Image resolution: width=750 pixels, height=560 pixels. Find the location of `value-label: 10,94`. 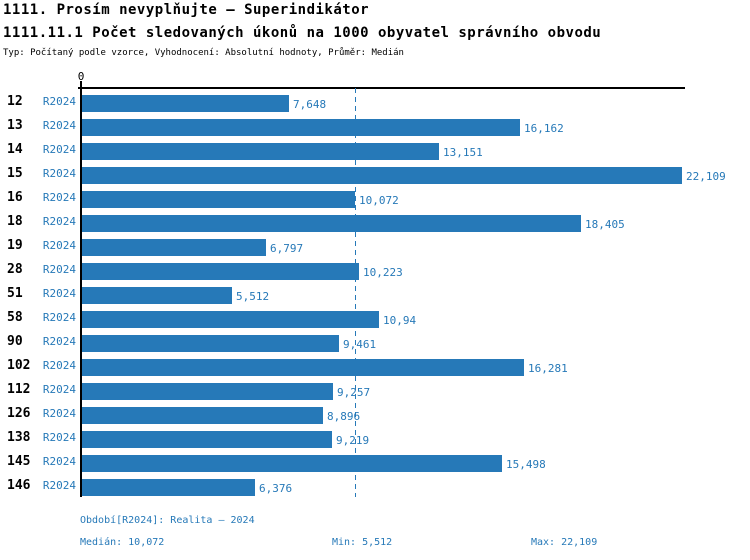

value-label: 10,94 is located at coordinates (400, 320).